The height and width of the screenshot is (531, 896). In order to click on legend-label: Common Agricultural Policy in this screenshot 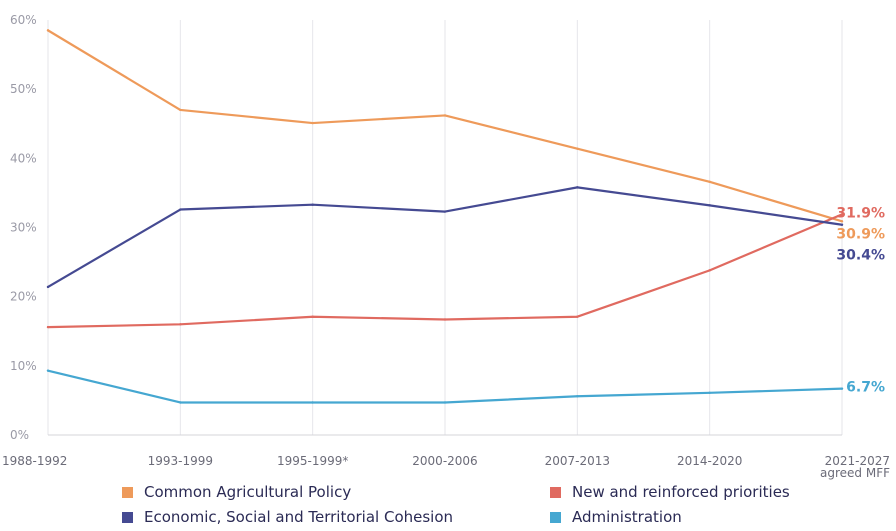, I will do `click(247, 492)`.